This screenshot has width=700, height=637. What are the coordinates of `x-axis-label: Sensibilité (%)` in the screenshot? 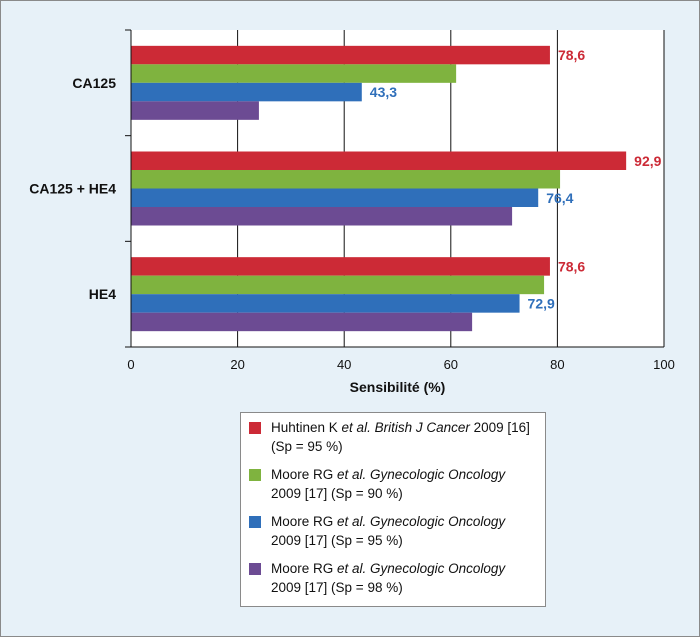 It's located at (398, 387).